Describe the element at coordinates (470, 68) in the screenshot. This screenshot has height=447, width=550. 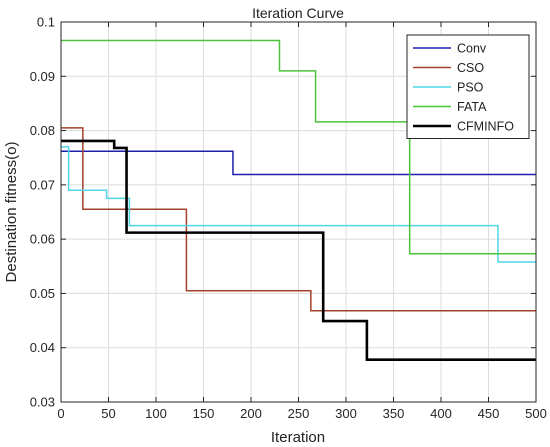
I see `legend-label-cso: CSO` at that location.